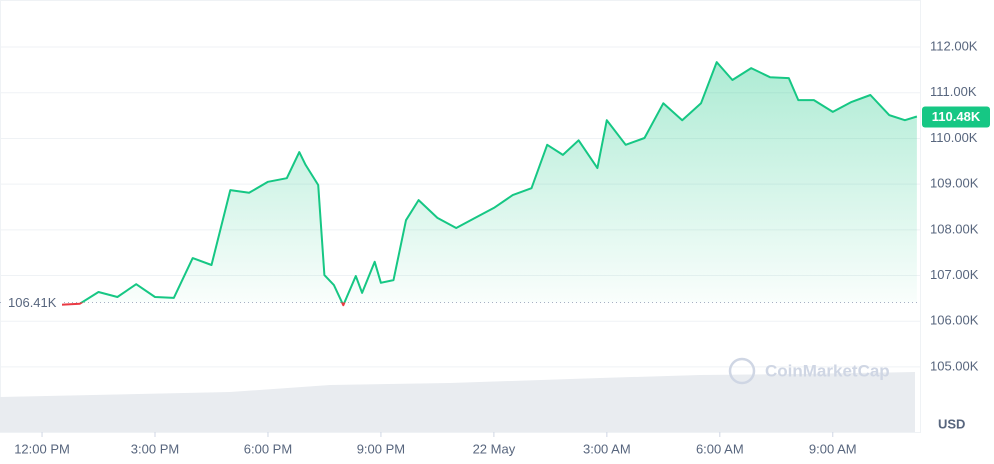 The width and height of the screenshot is (994, 464). What do you see at coordinates (827, 370) in the screenshot?
I see `watermark-text: CoinMarketCap` at bounding box center [827, 370].